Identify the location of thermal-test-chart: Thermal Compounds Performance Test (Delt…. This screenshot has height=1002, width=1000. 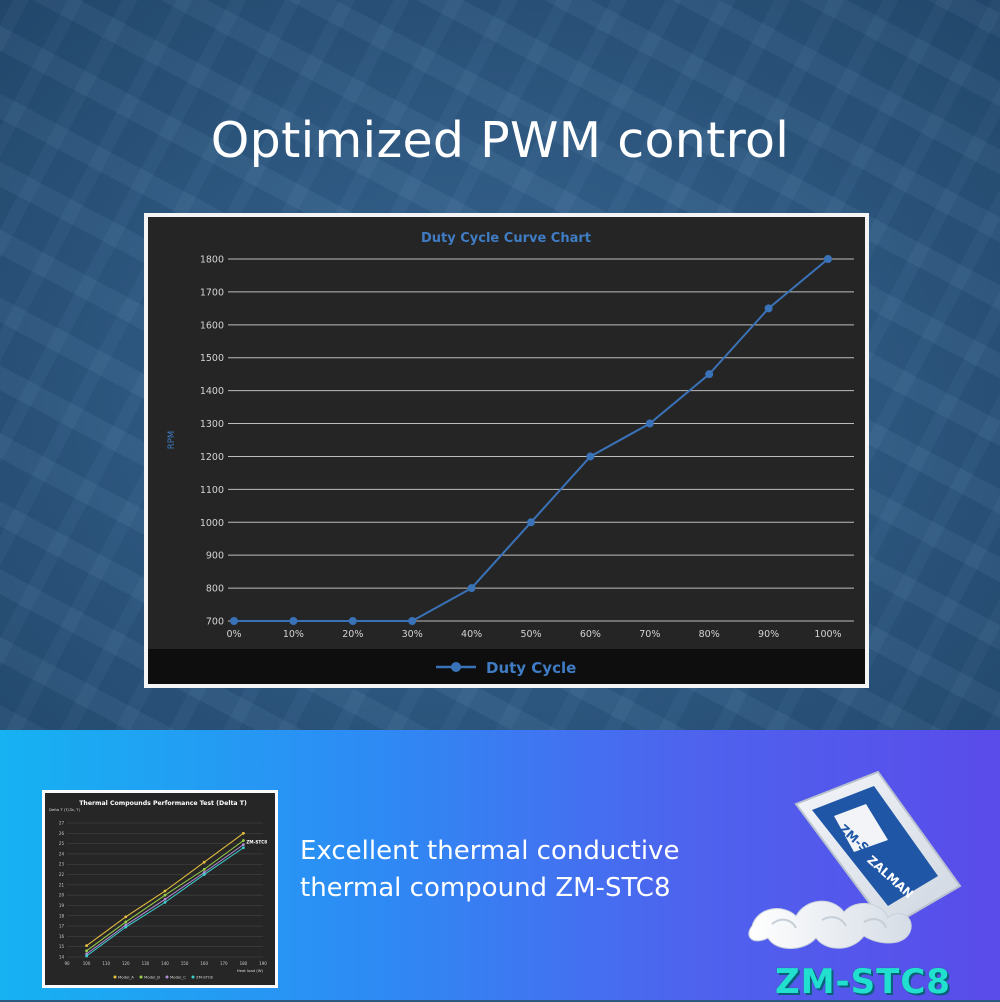
(160, 889).